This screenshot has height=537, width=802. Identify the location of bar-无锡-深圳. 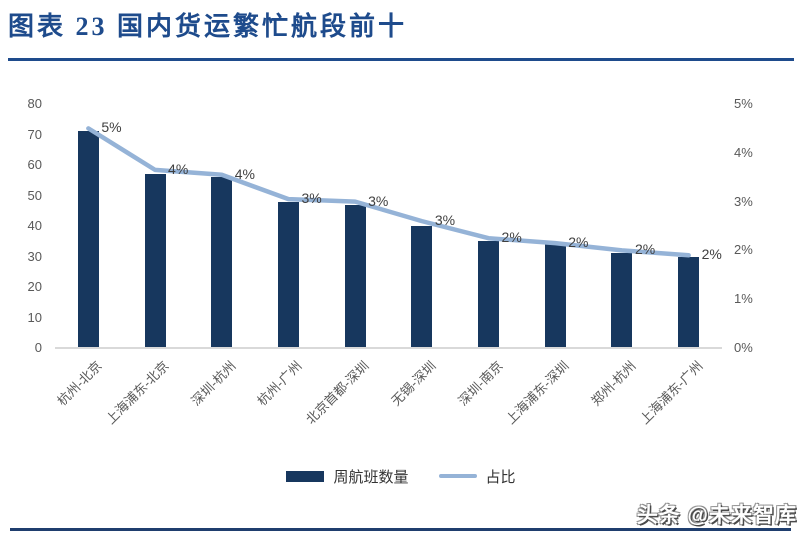
(422, 287).